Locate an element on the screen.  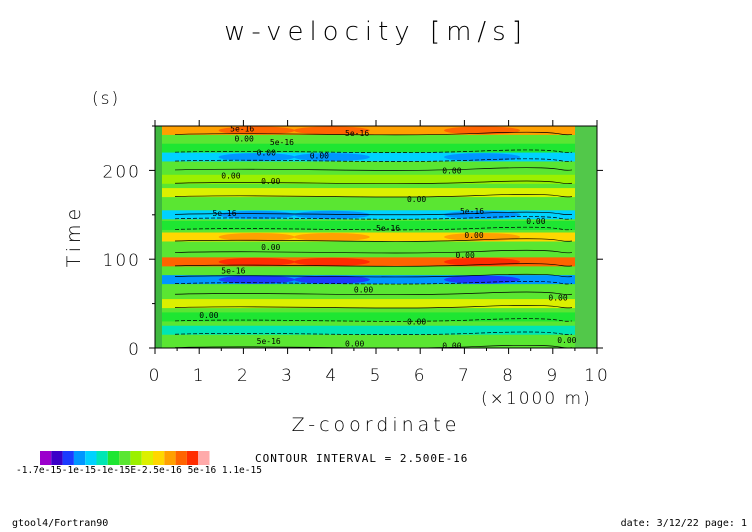
x-tick-label: 4 is located at coordinates (331, 376).